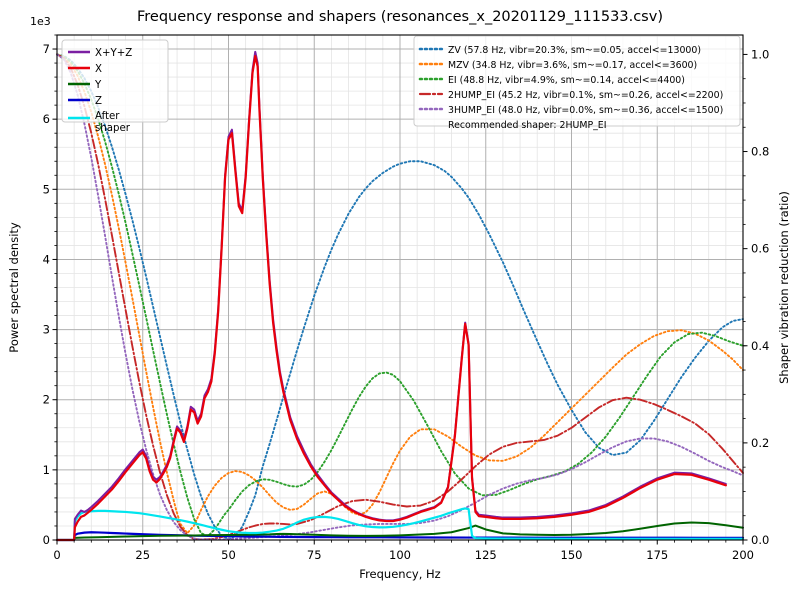 The width and height of the screenshot is (800, 600). I want to click on x-tick-label: 200, so click(743, 555).